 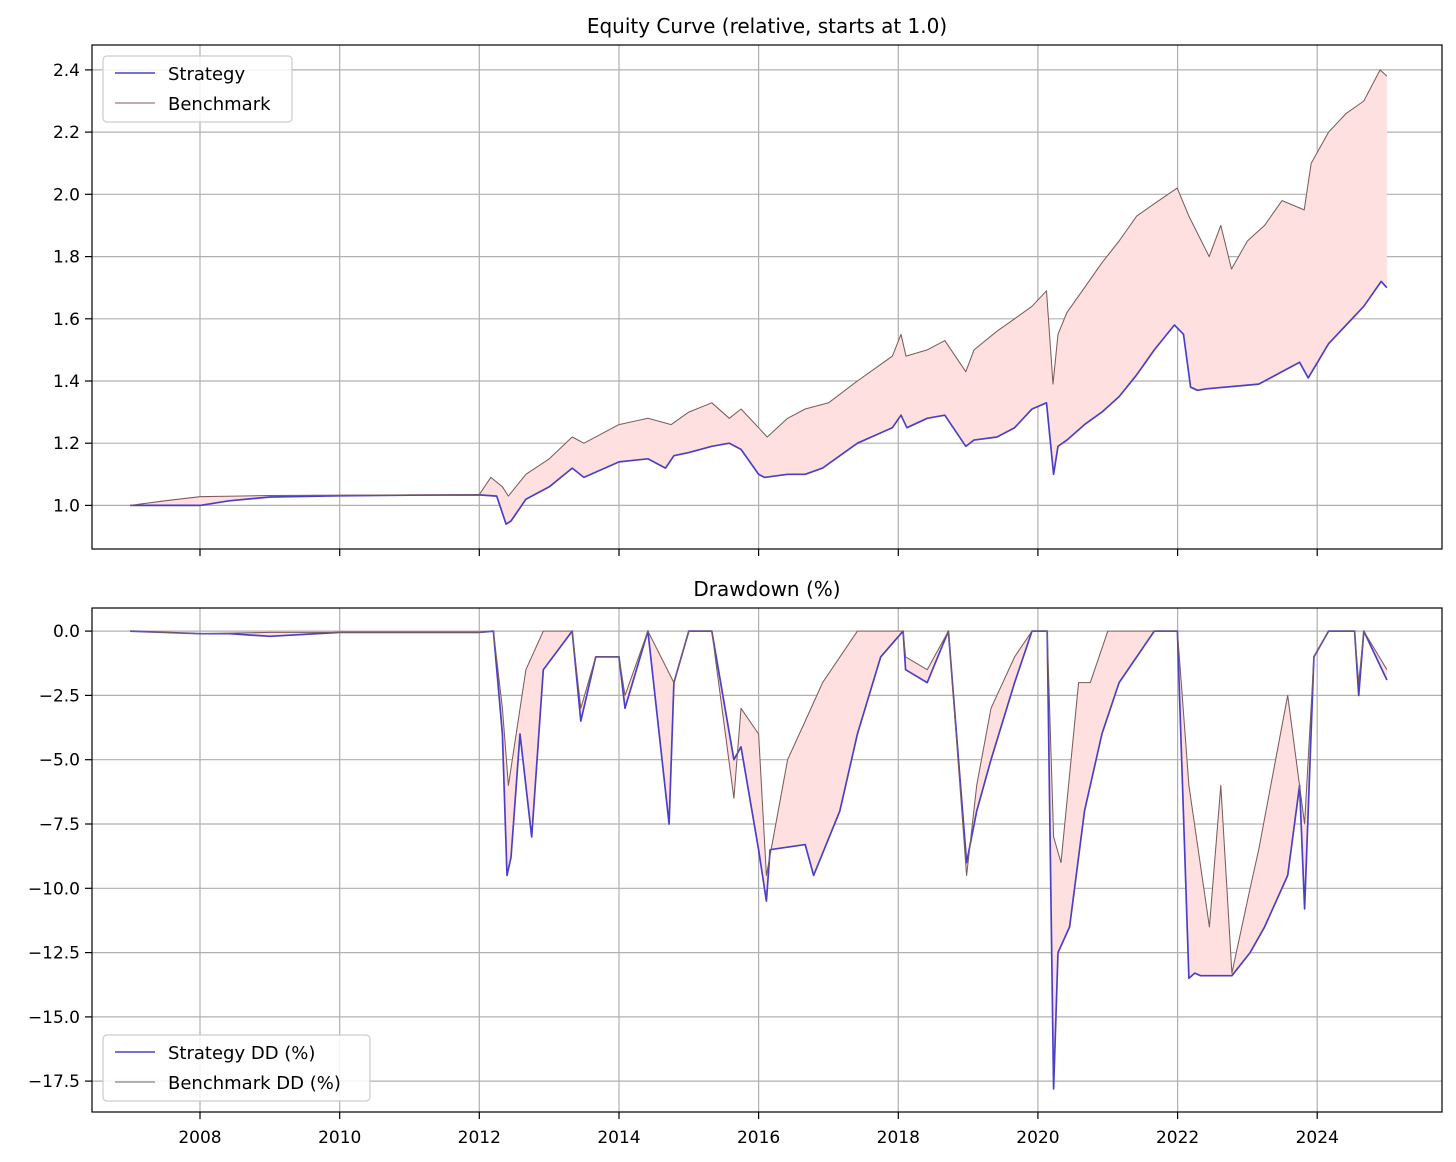 What do you see at coordinates (66, 71) in the screenshot?
I see `equity-curve-ytick-label: 2.4` at bounding box center [66, 71].